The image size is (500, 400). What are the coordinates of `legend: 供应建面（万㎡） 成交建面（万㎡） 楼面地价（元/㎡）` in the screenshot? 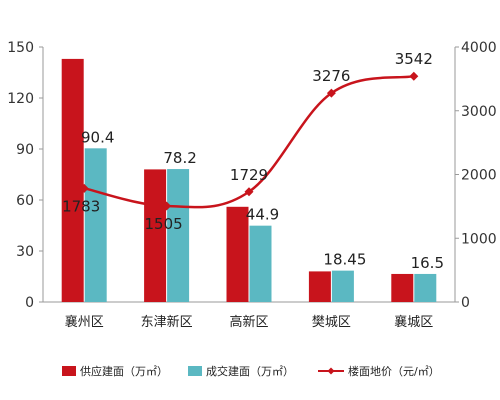 It's located at (251, 371).